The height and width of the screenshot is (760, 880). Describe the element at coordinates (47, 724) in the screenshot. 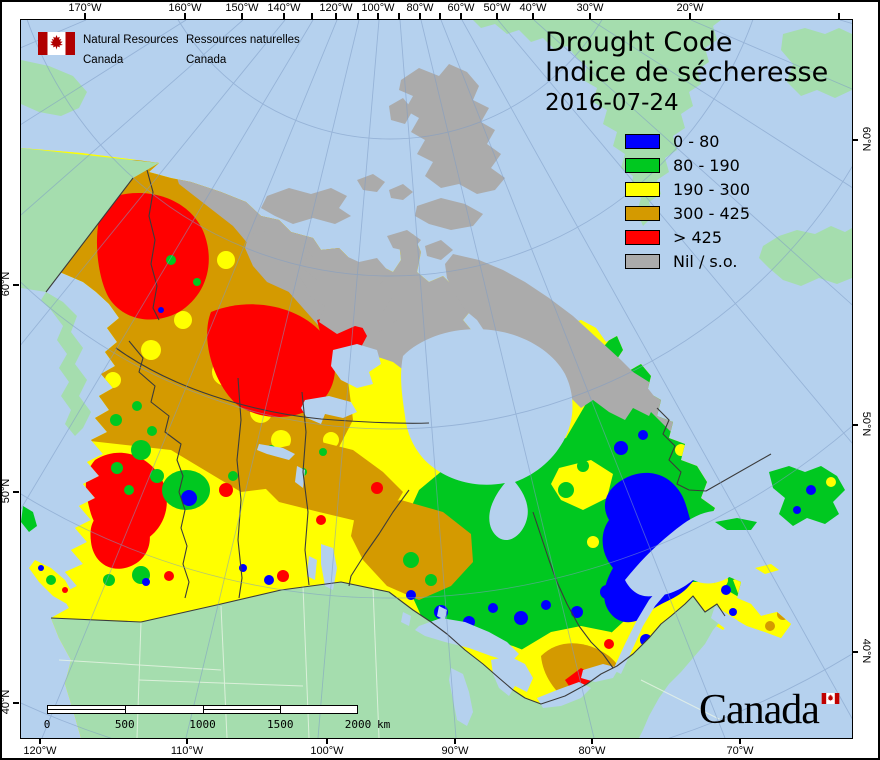

I see `scale-label: 0` at that location.